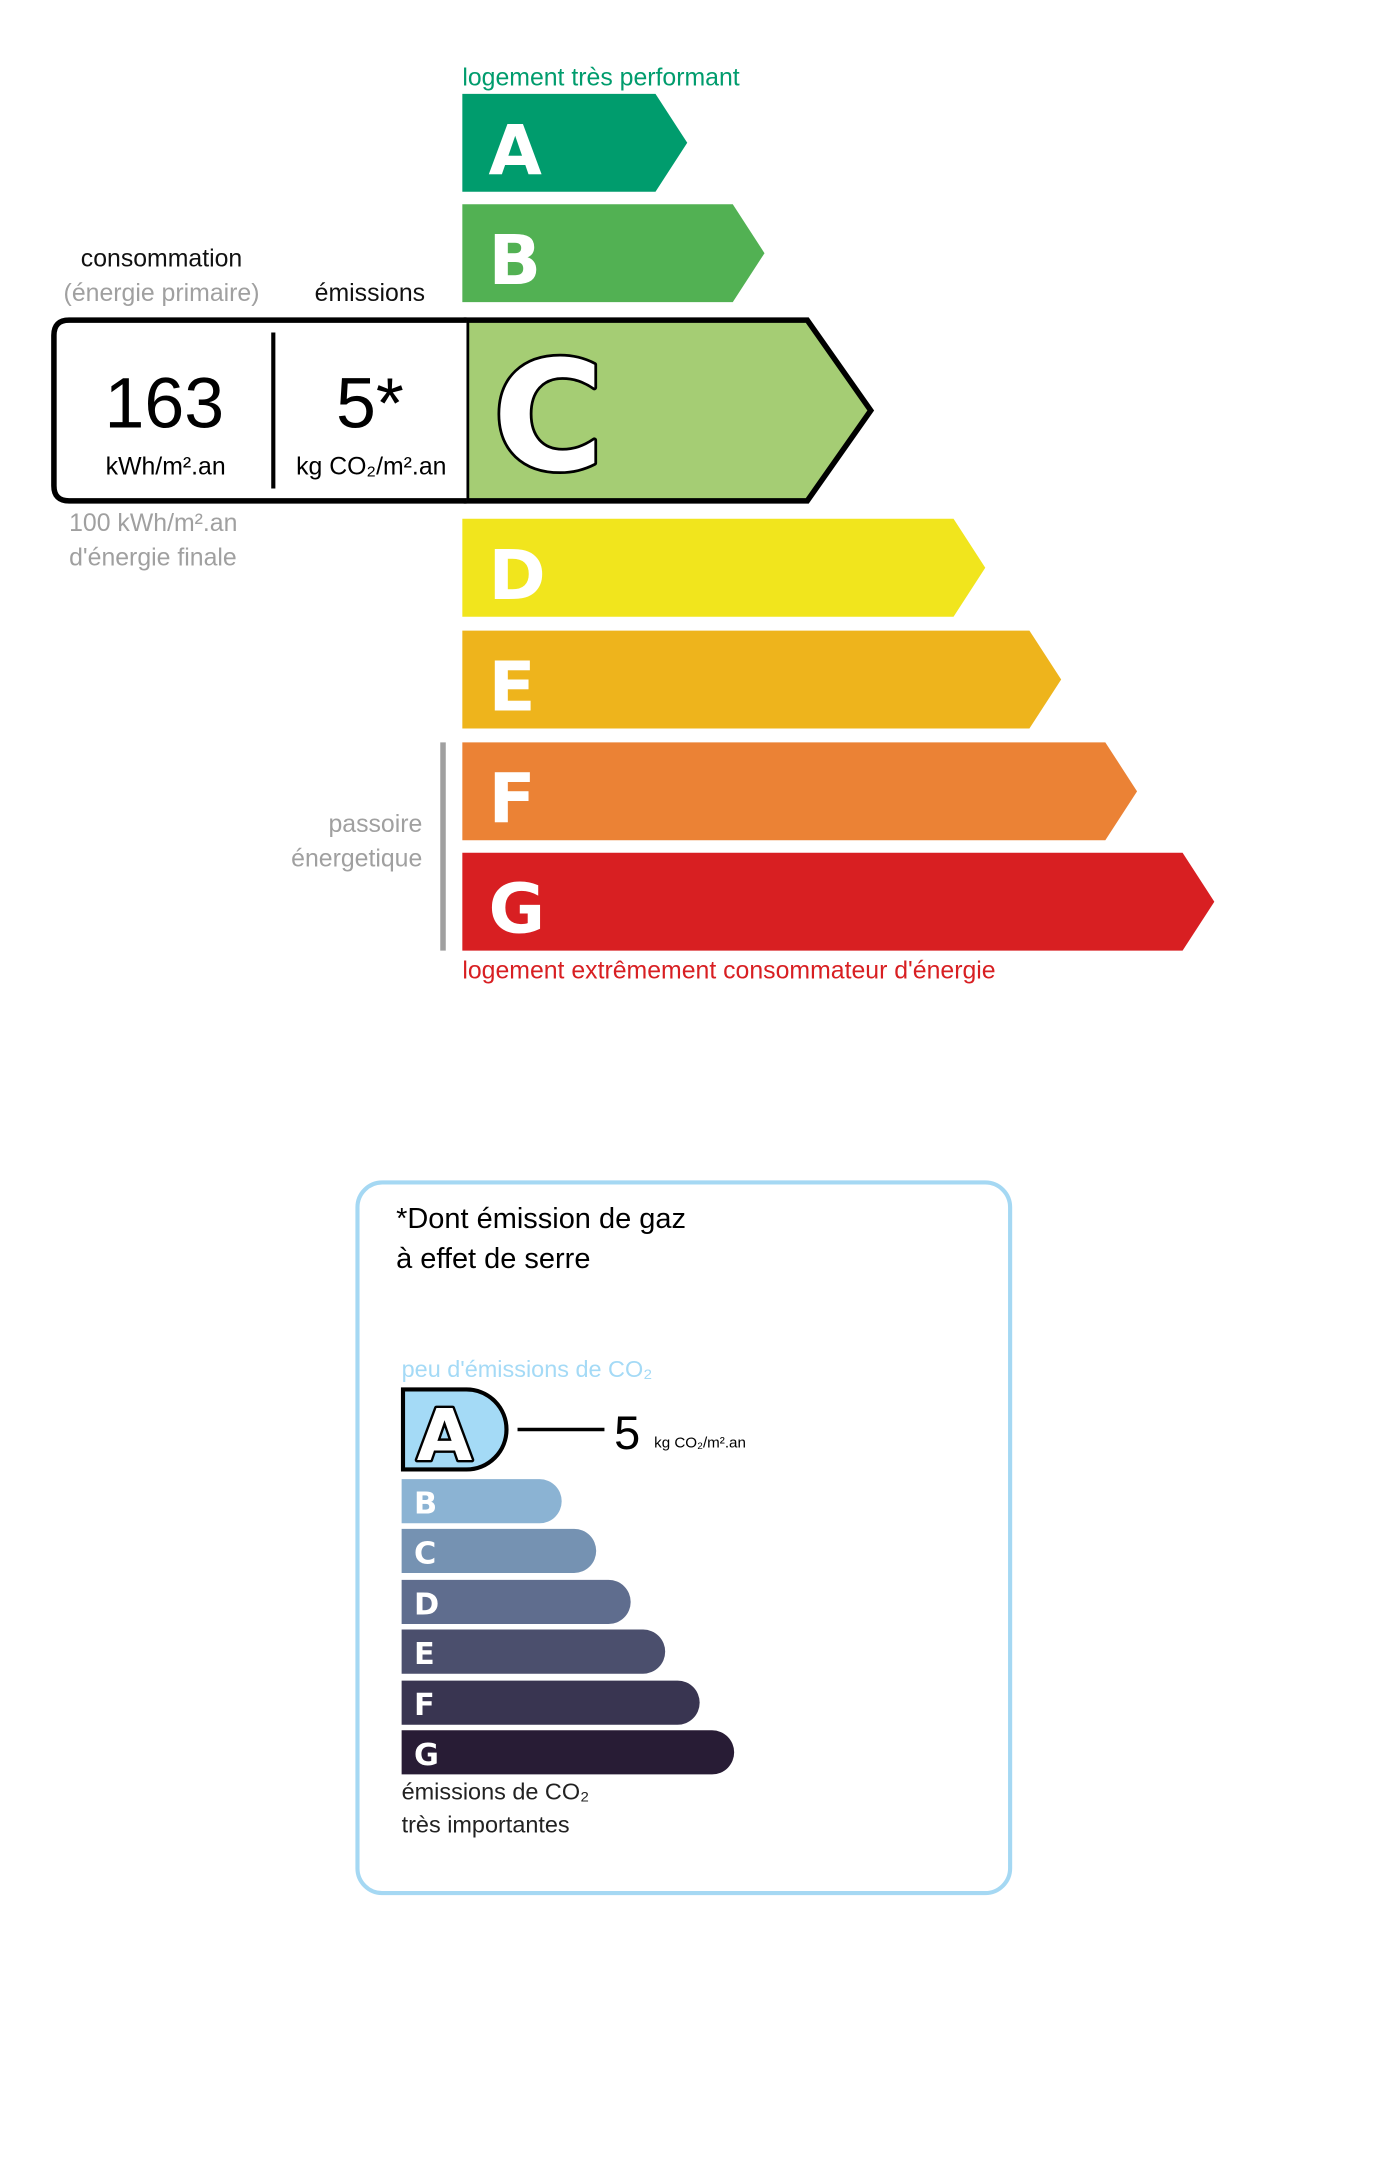 This screenshot has height=2158, width=1380. Describe the element at coordinates (575, 142) in the screenshot. I see `dpe-class-a-bar` at that location.